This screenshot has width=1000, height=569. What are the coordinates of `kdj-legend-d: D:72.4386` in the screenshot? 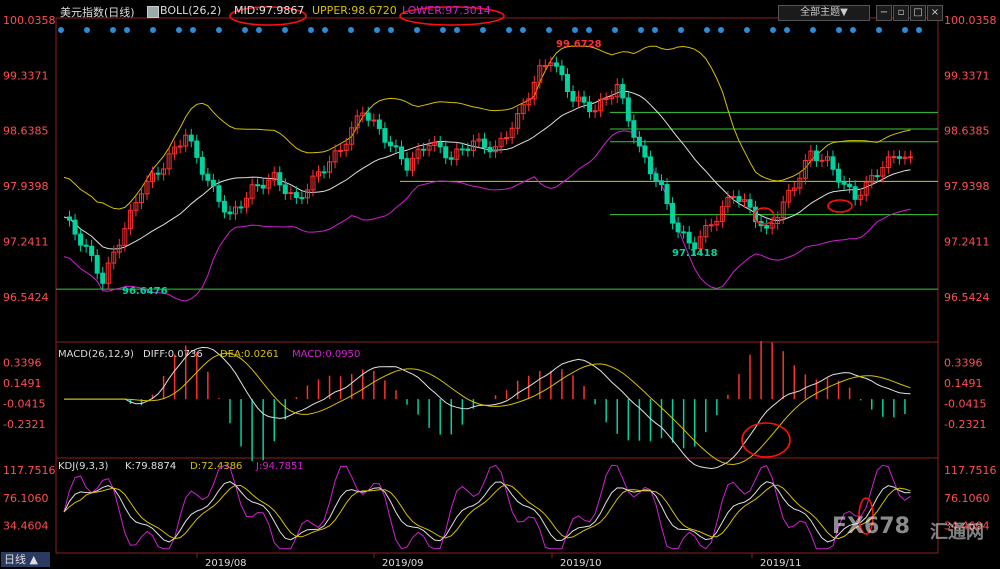 It's located at (216, 466).